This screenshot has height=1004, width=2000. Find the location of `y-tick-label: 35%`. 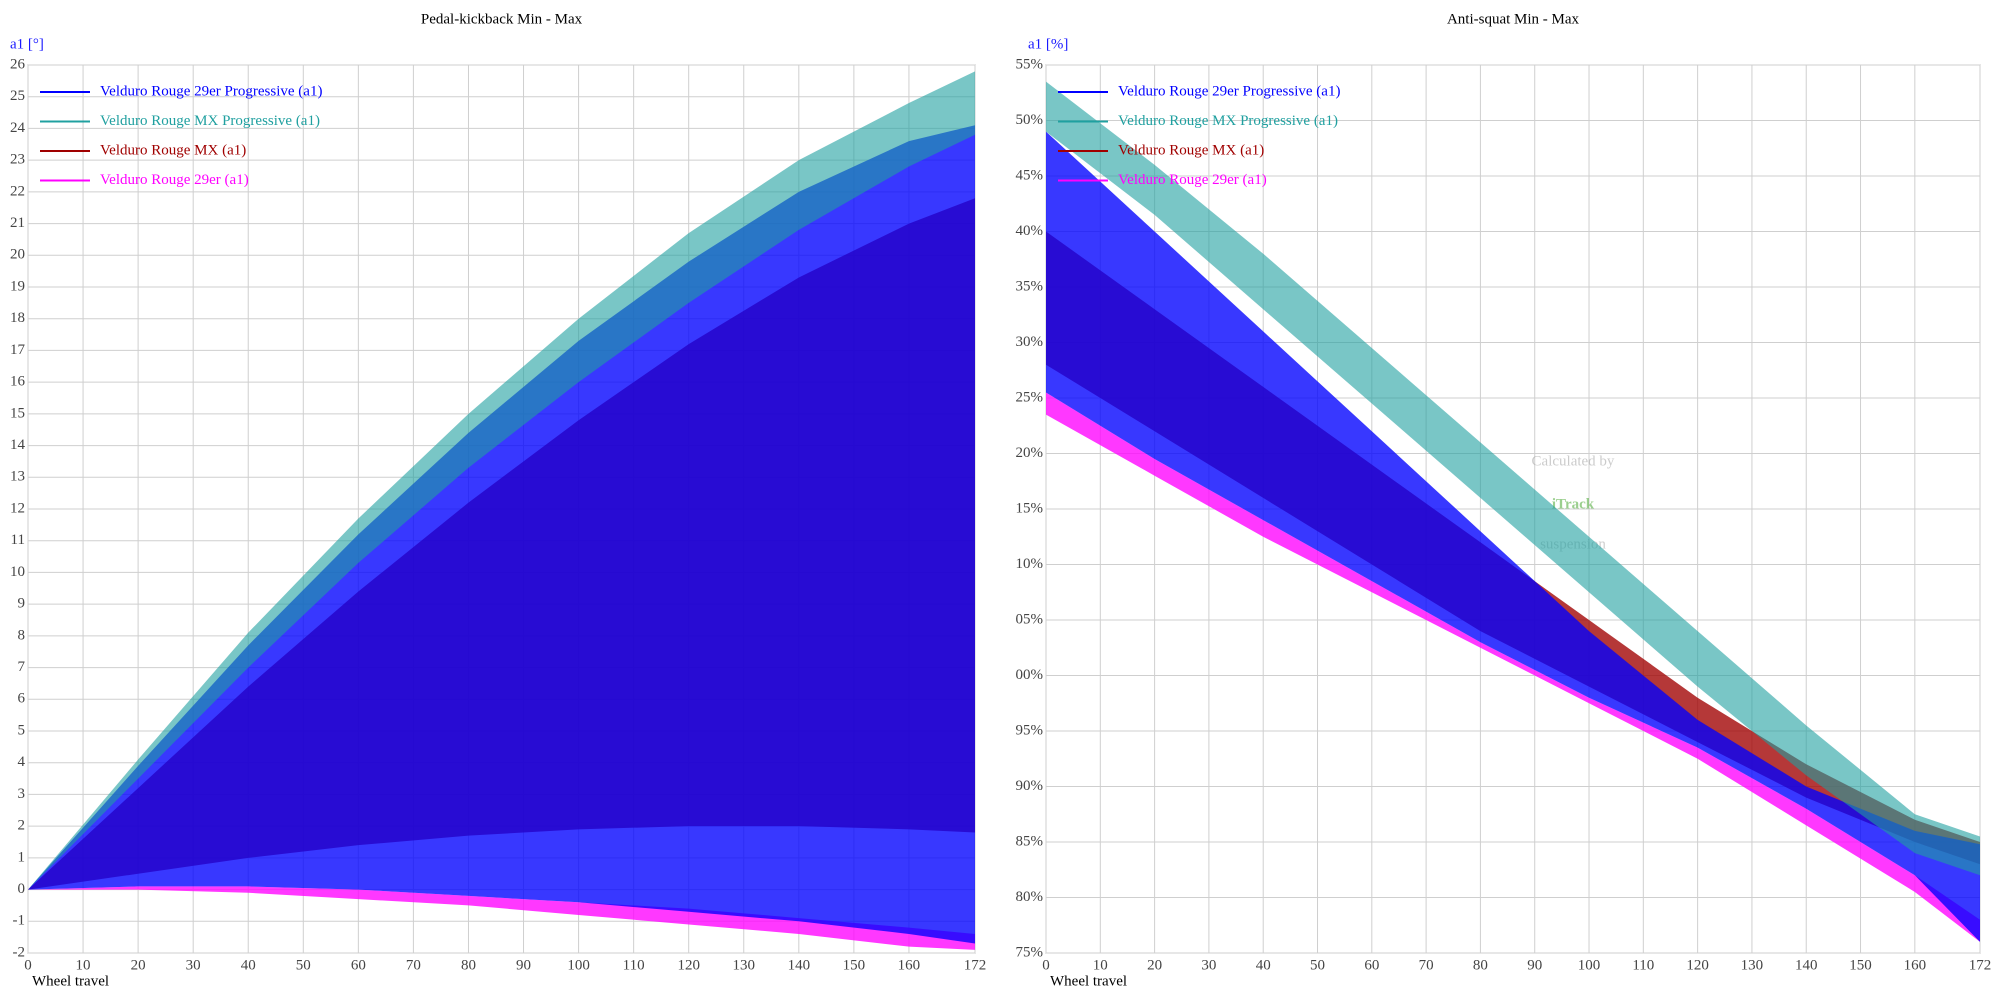

y-tick-label: 35% is located at coordinates (1030, 286).